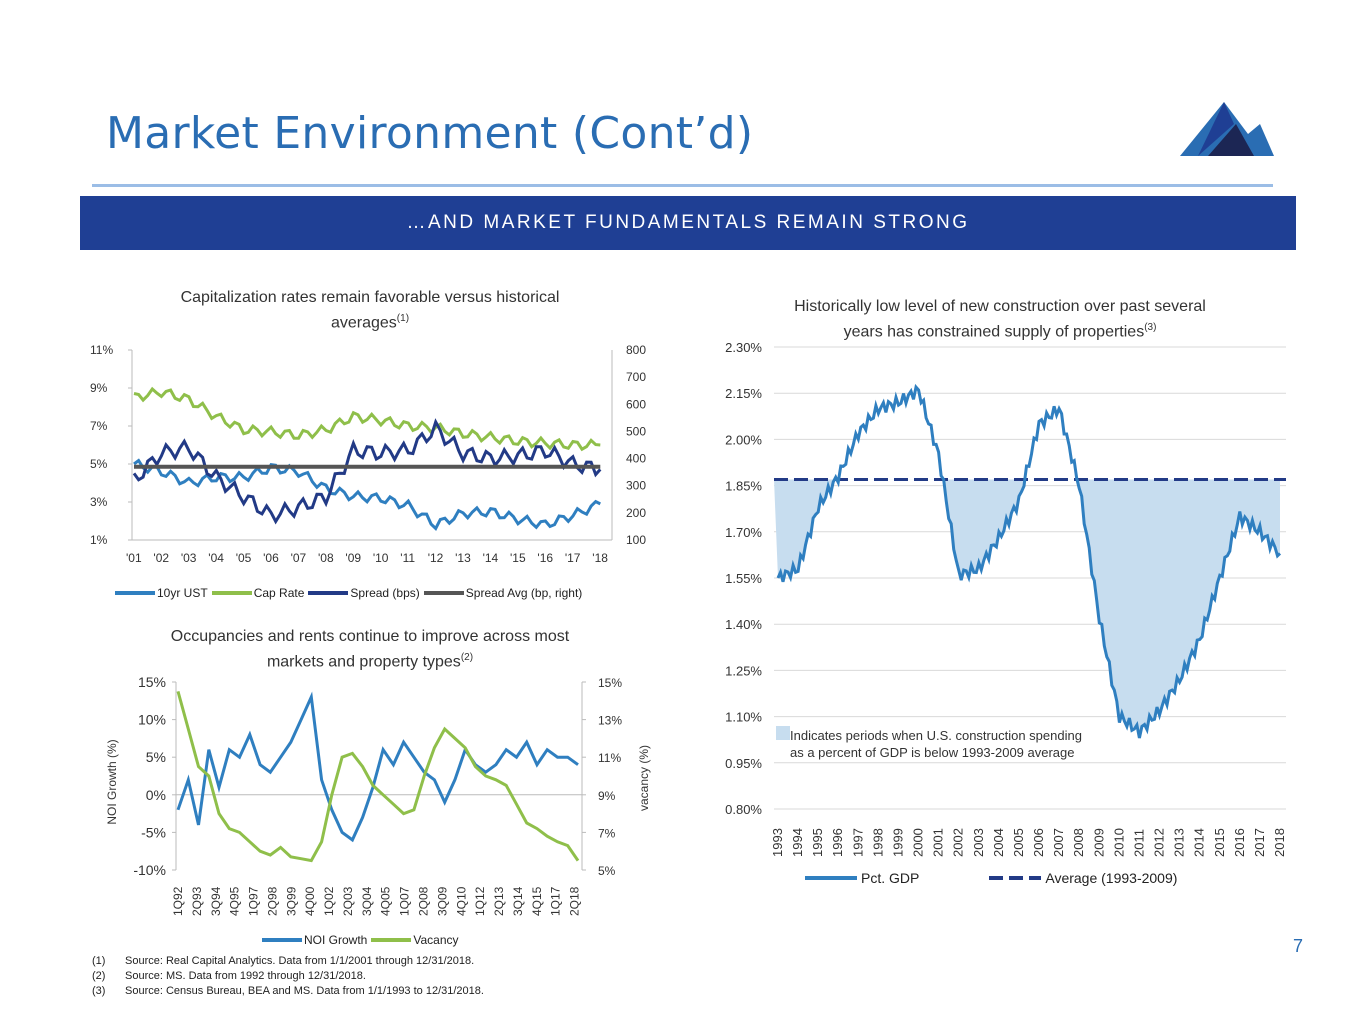  What do you see at coordinates (607, 796) in the screenshot?
I see `y-right-tick-label: 9%` at bounding box center [607, 796].